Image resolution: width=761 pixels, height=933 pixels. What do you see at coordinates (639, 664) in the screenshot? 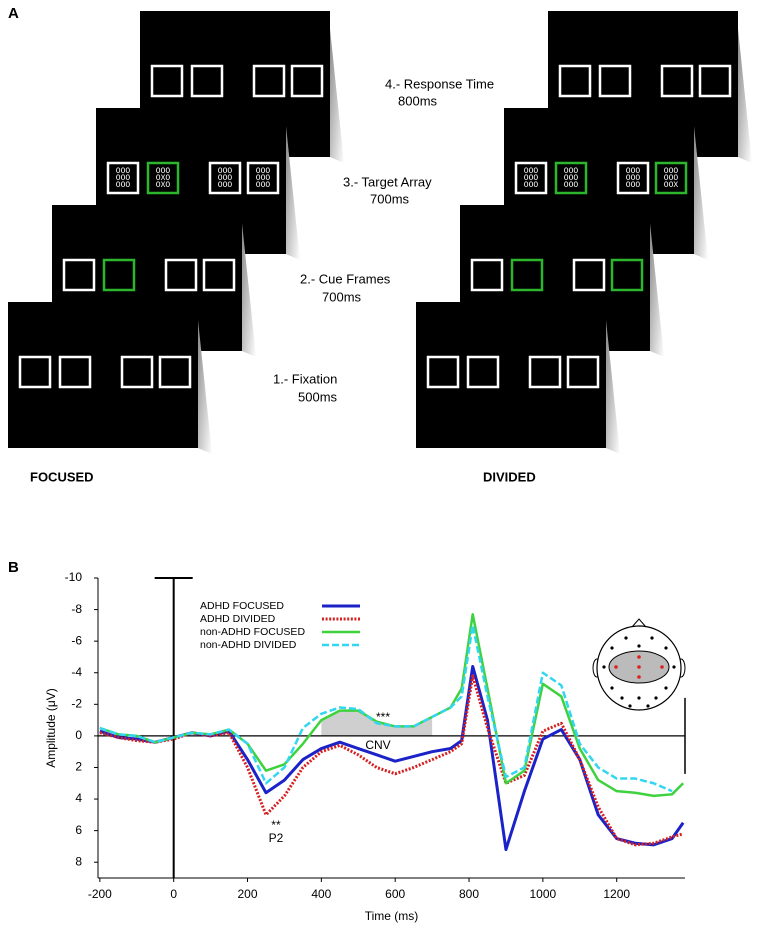
I see `head-inset` at bounding box center [639, 664].